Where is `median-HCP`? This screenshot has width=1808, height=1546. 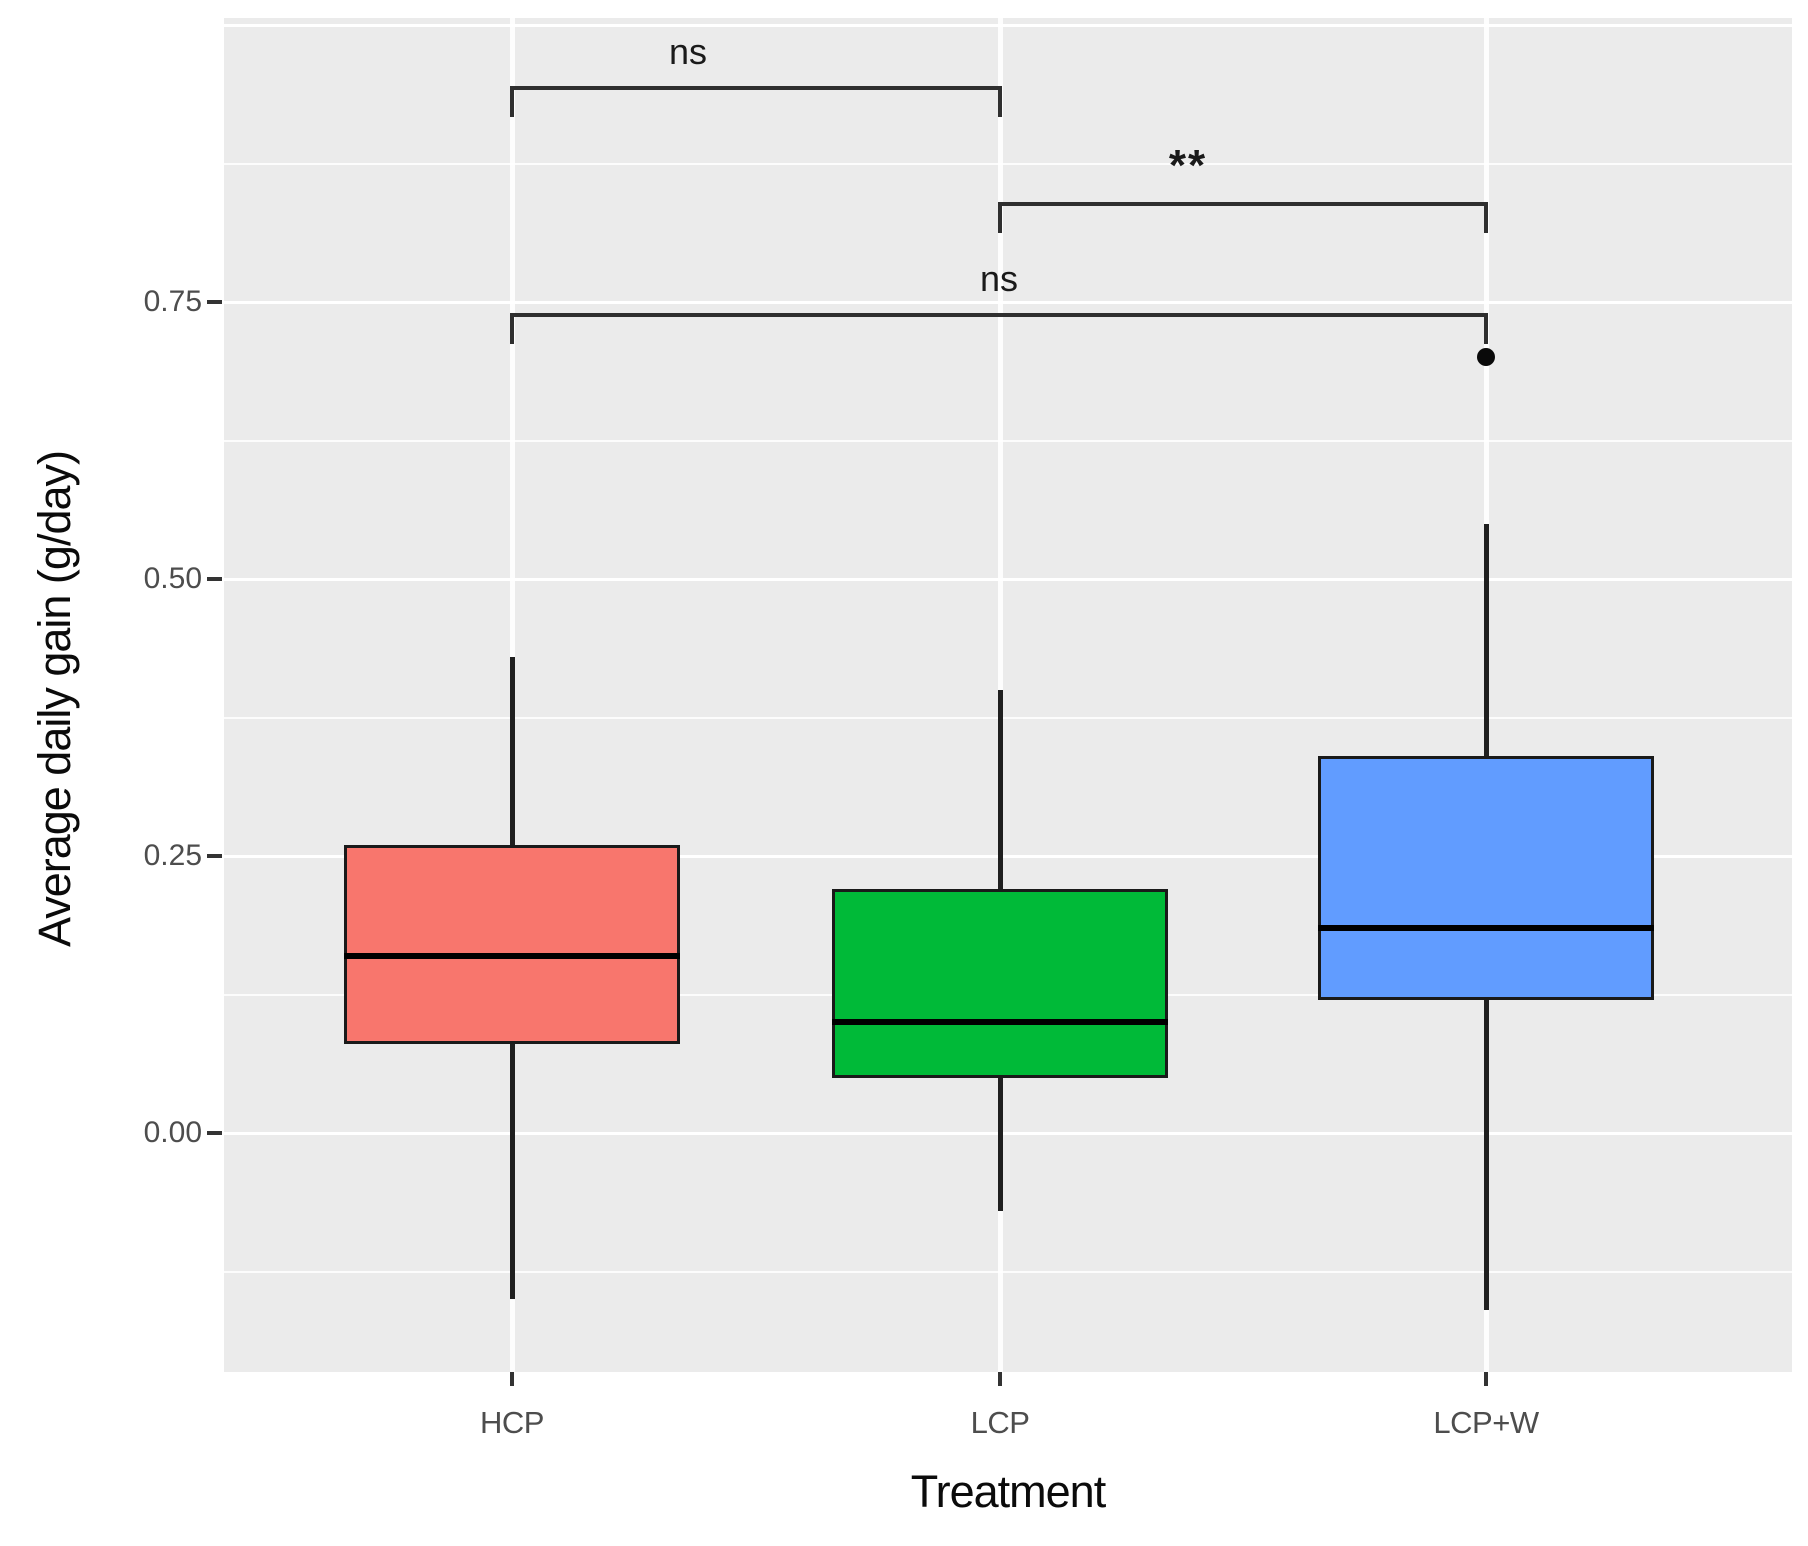
median-HCP is located at coordinates (512, 955).